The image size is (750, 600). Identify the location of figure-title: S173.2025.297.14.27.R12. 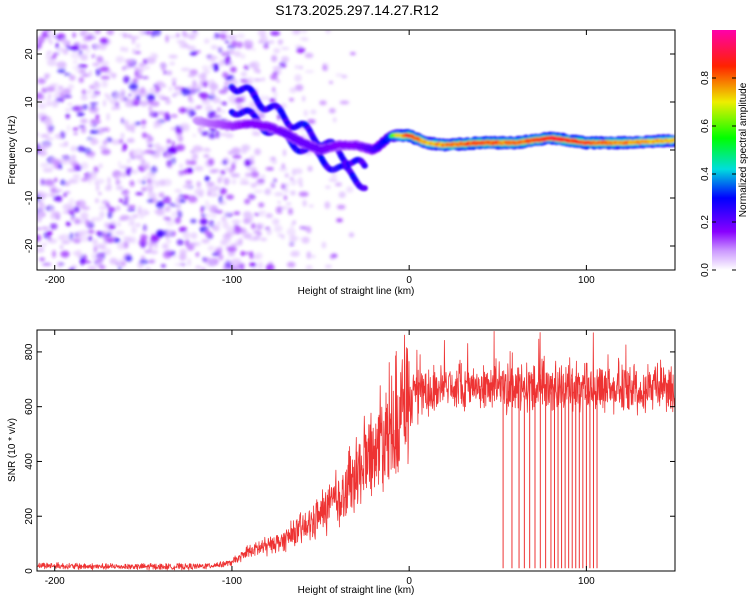
(357, 10).